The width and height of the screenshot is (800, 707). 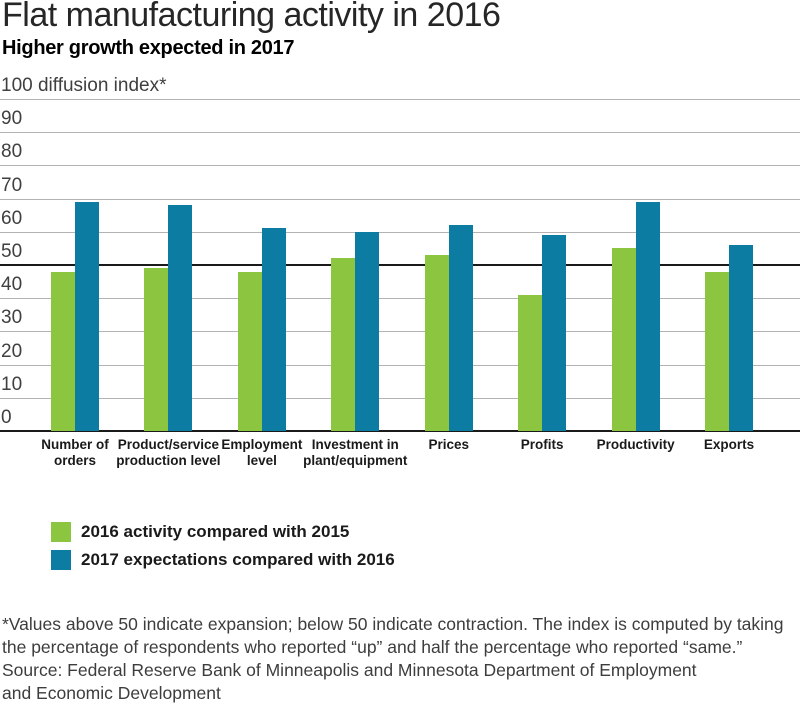 What do you see at coordinates (168, 452) in the screenshot?
I see `category-label-product-service-production-level: Product/service production level` at bounding box center [168, 452].